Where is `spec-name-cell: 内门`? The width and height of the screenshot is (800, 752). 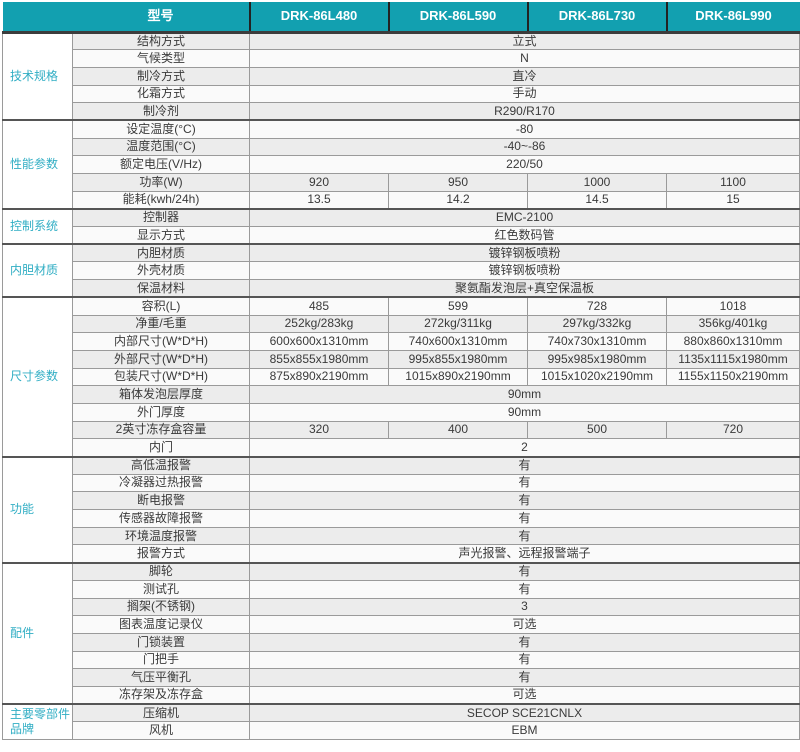
spec-name-cell: 内门 is located at coordinates (161, 447).